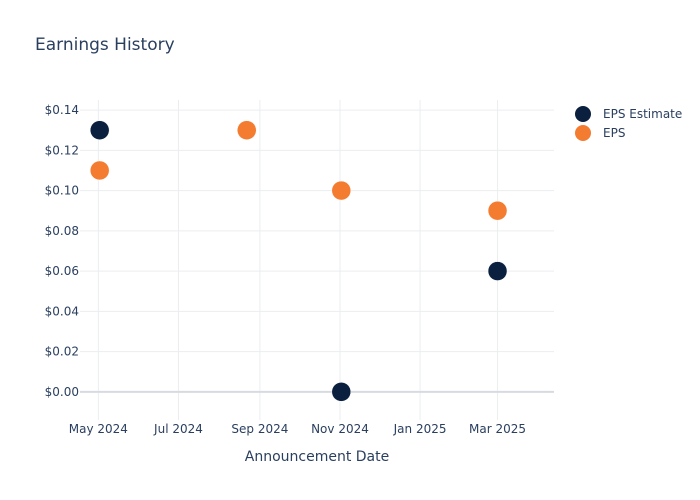 Image resolution: width=700 pixels, height=500 pixels. Describe the element at coordinates (62, 191) in the screenshot. I see `y-tick-label: $0.10` at that location.